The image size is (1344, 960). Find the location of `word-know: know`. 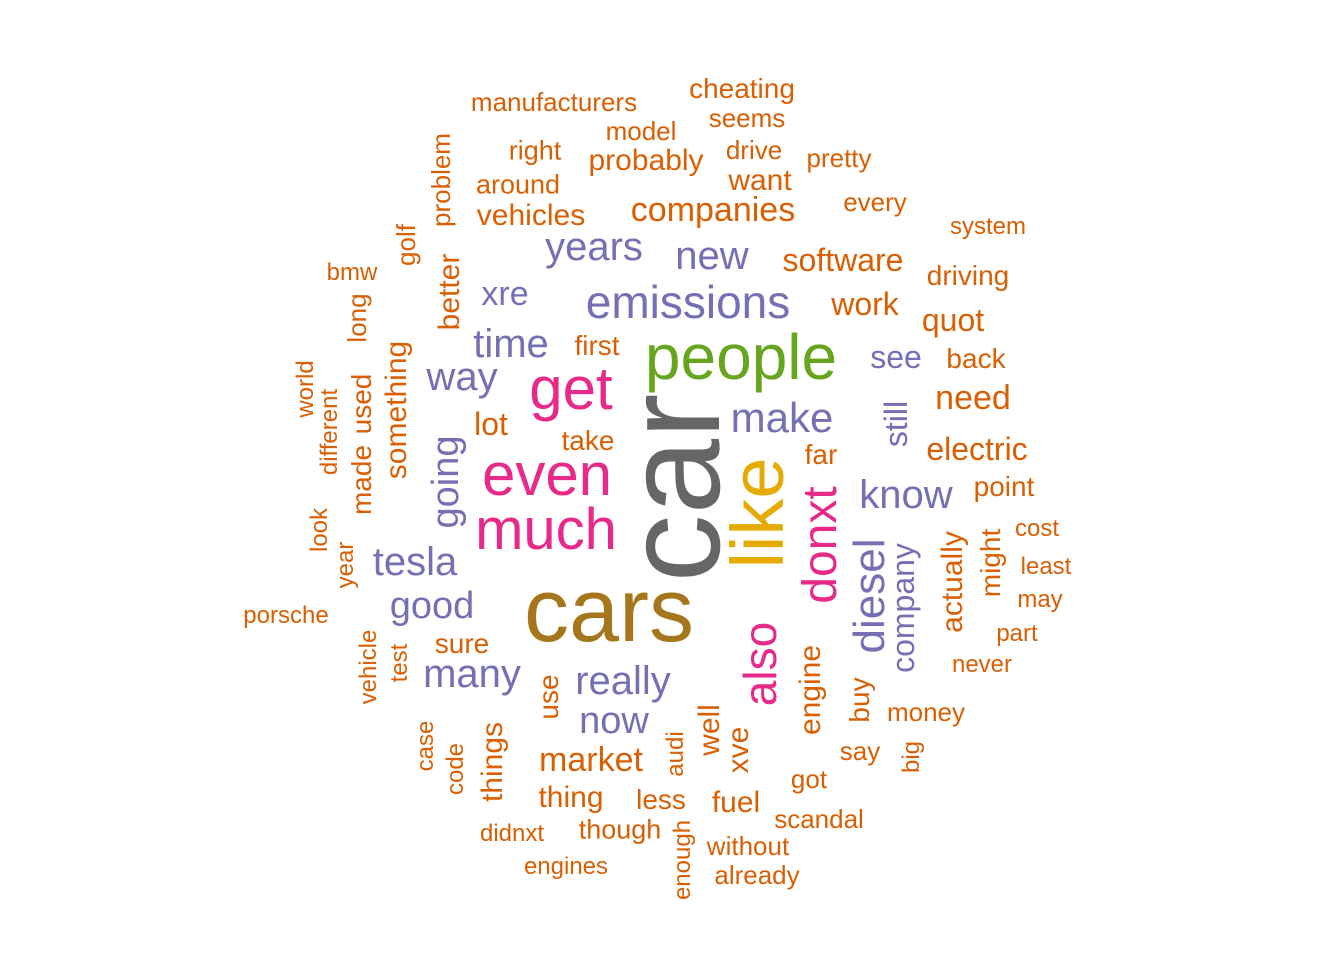

word-know: know is located at coordinates (906, 495).